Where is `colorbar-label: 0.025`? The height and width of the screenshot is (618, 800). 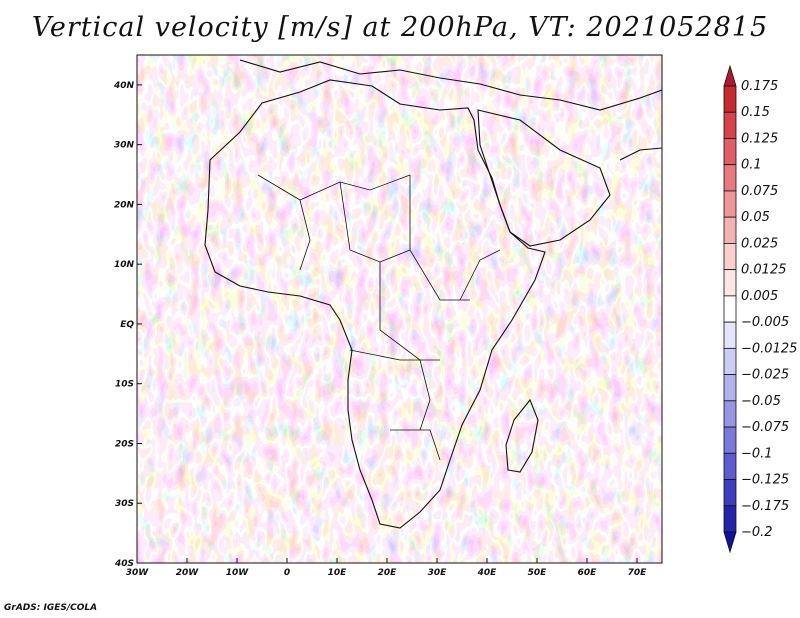
colorbar-label: 0.025 is located at coordinates (759, 243).